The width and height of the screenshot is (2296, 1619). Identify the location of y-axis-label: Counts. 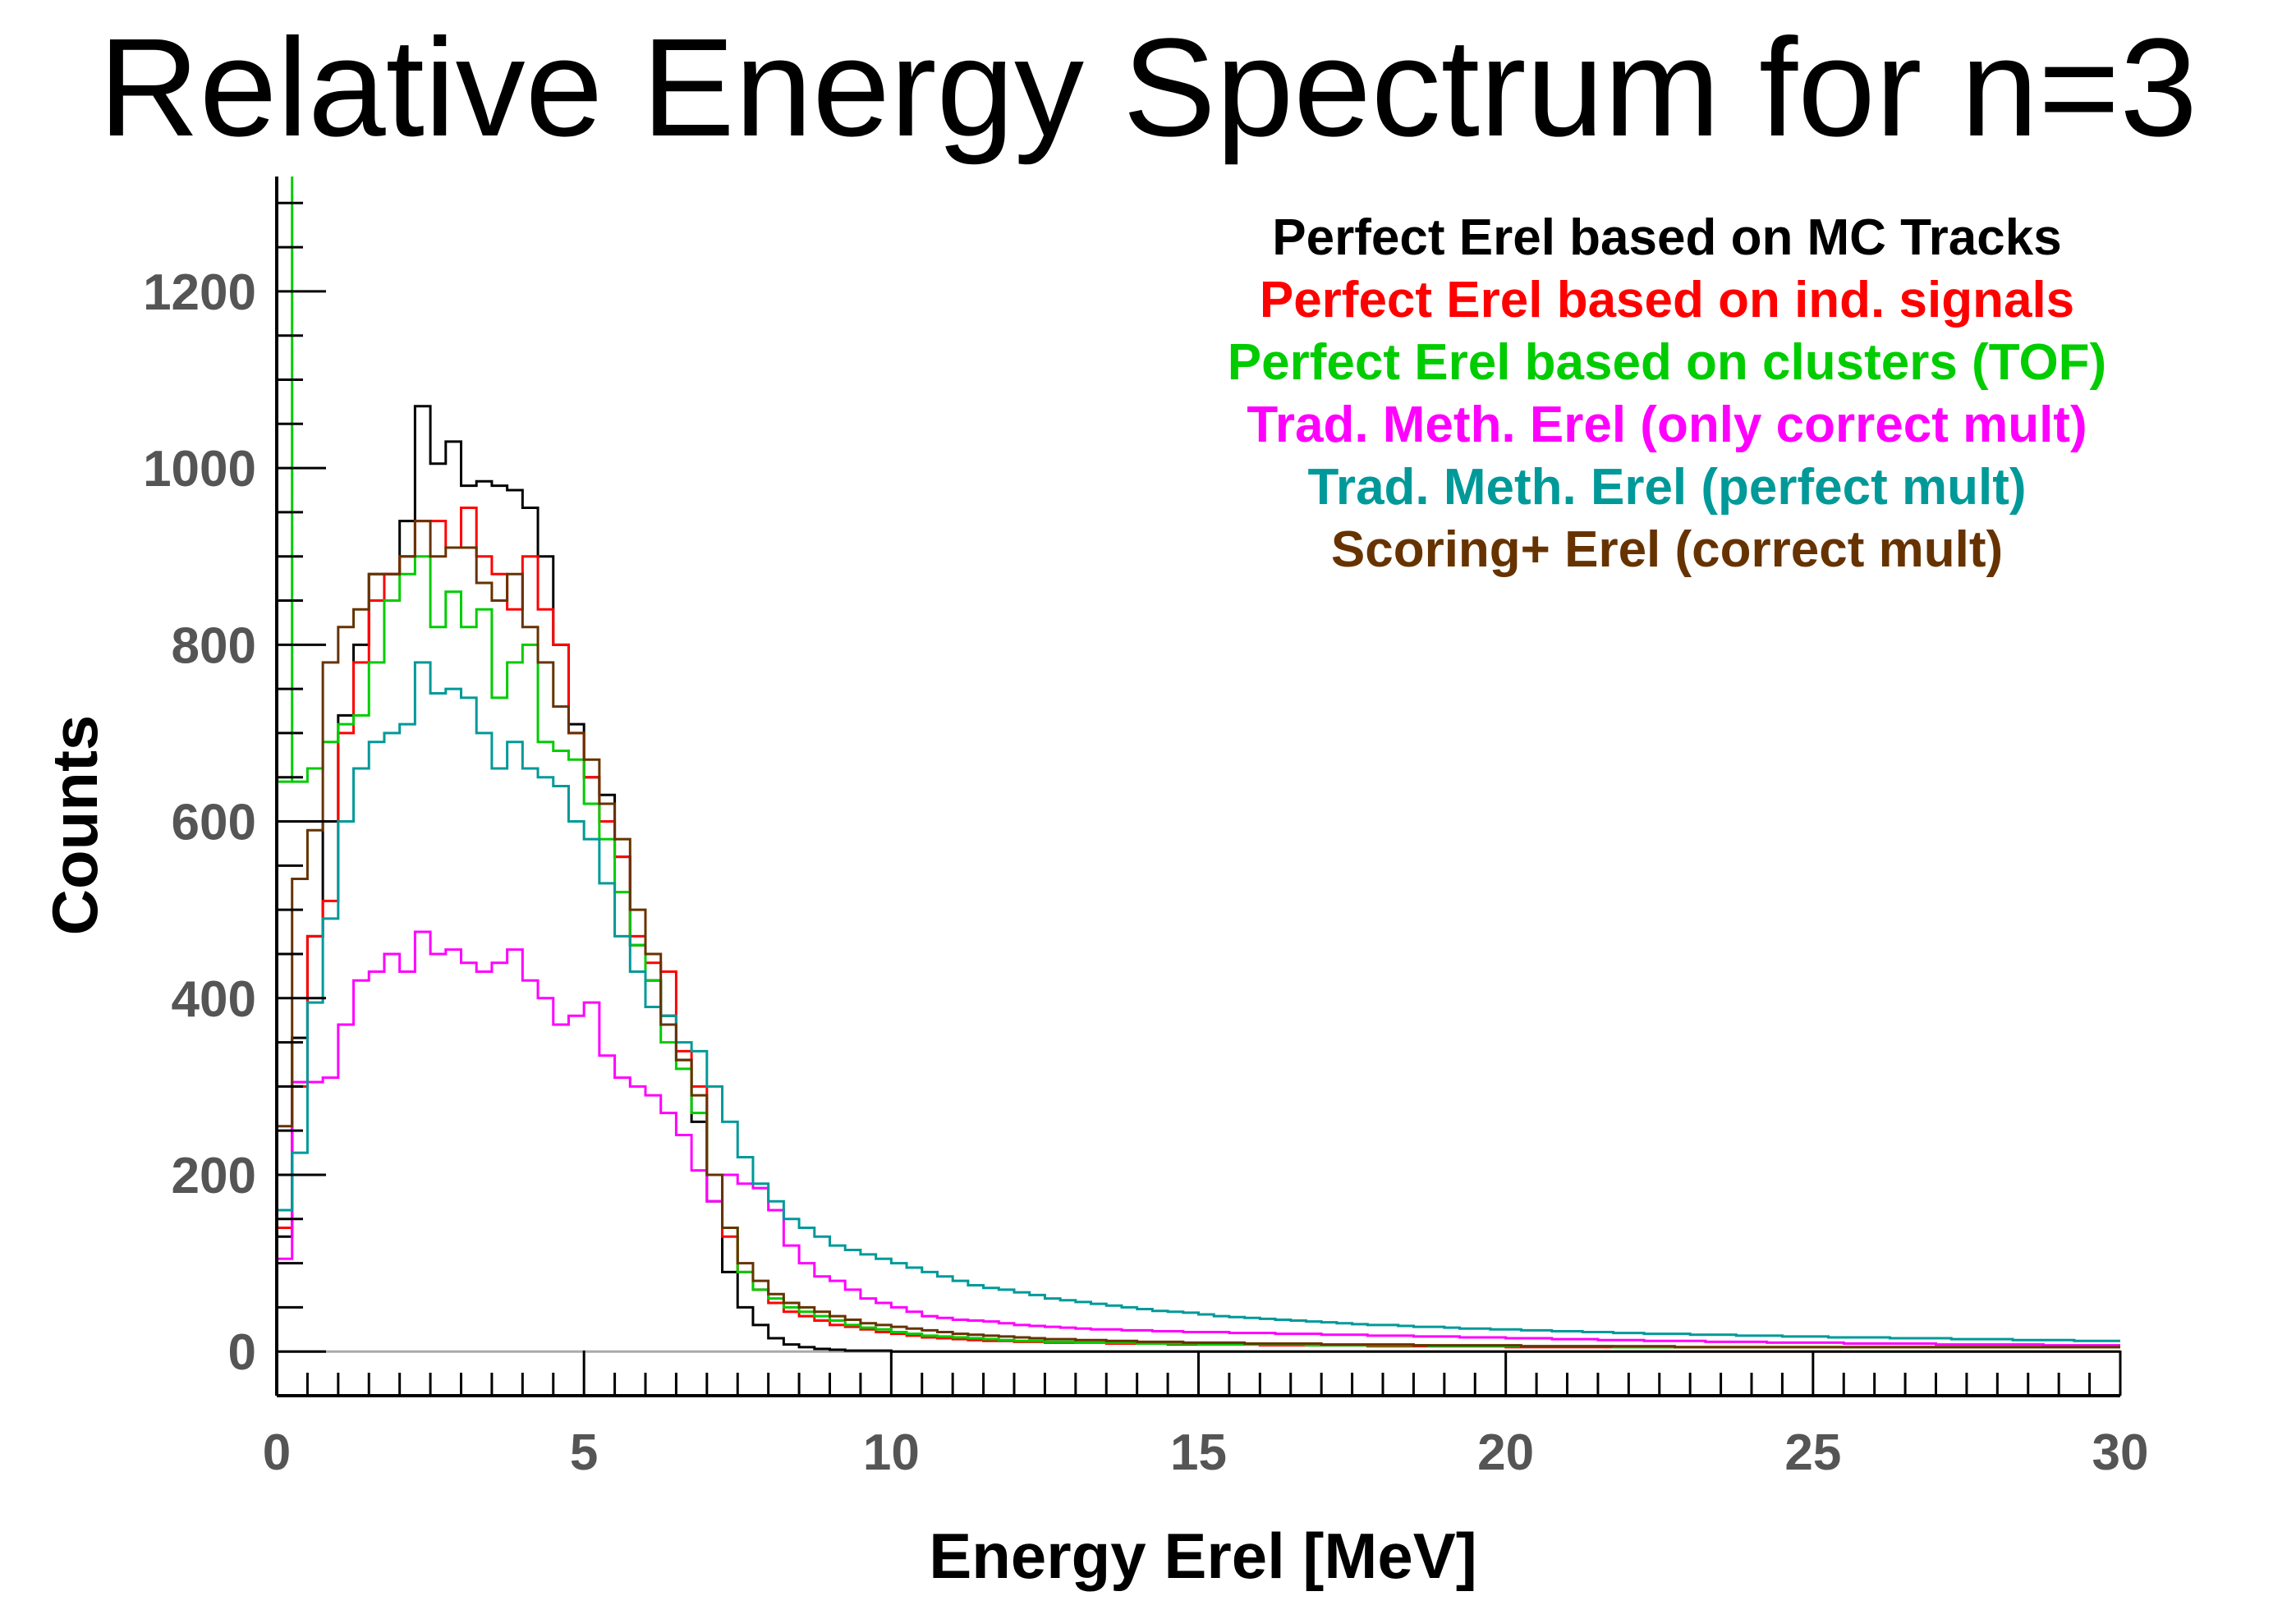
(75, 825).